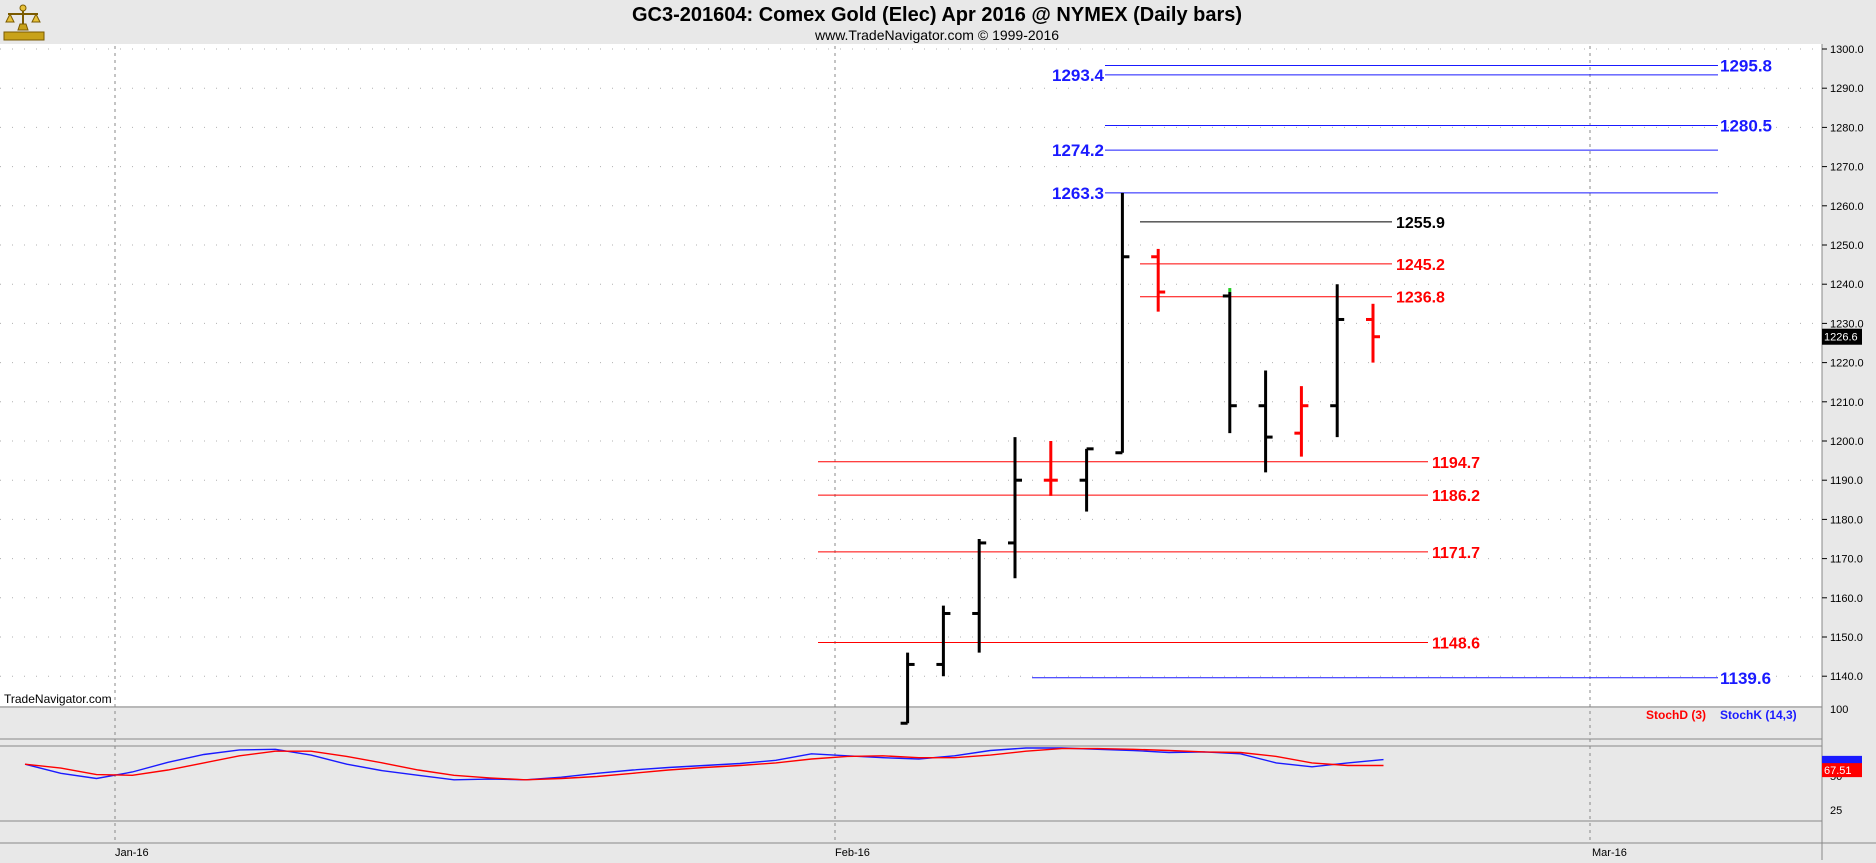 The width and height of the screenshot is (1876, 863). What do you see at coordinates (1846, 520) in the screenshot?
I see `price-tick-label: 1180.0` at bounding box center [1846, 520].